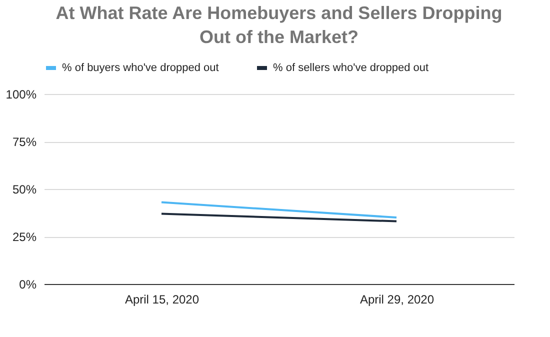 This screenshot has width=550, height=337. What do you see at coordinates (24, 142) in the screenshot?
I see `y-tick-label: 75%` at bounding box center [24, 142].